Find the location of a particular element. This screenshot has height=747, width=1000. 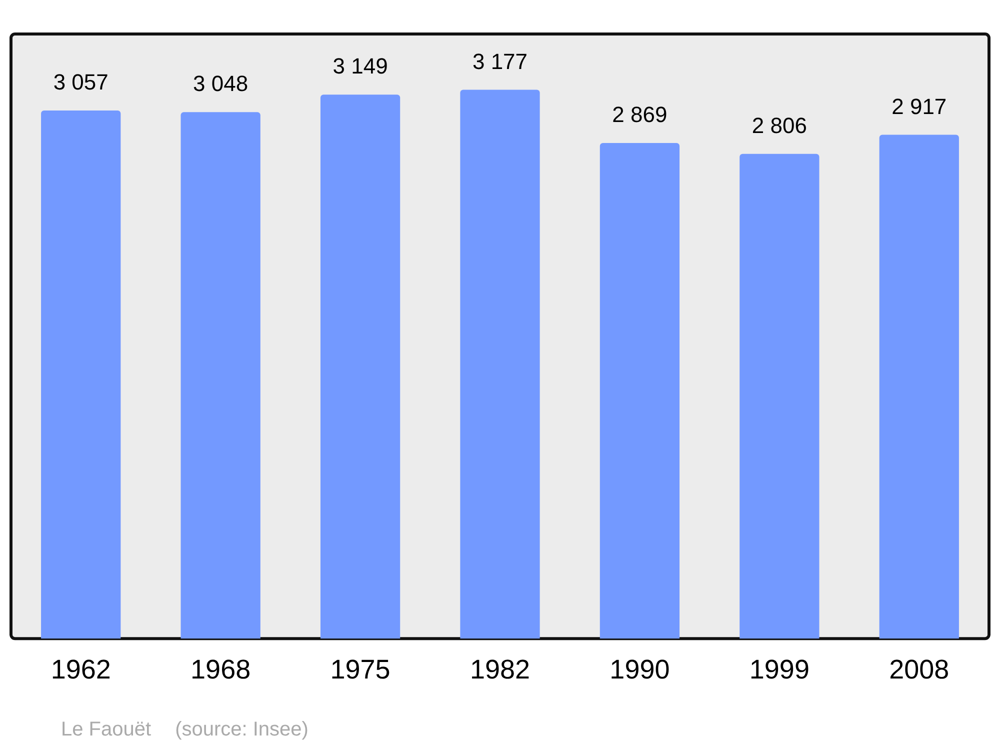

data-label: 3 057 is located at coordinates (80, 82).